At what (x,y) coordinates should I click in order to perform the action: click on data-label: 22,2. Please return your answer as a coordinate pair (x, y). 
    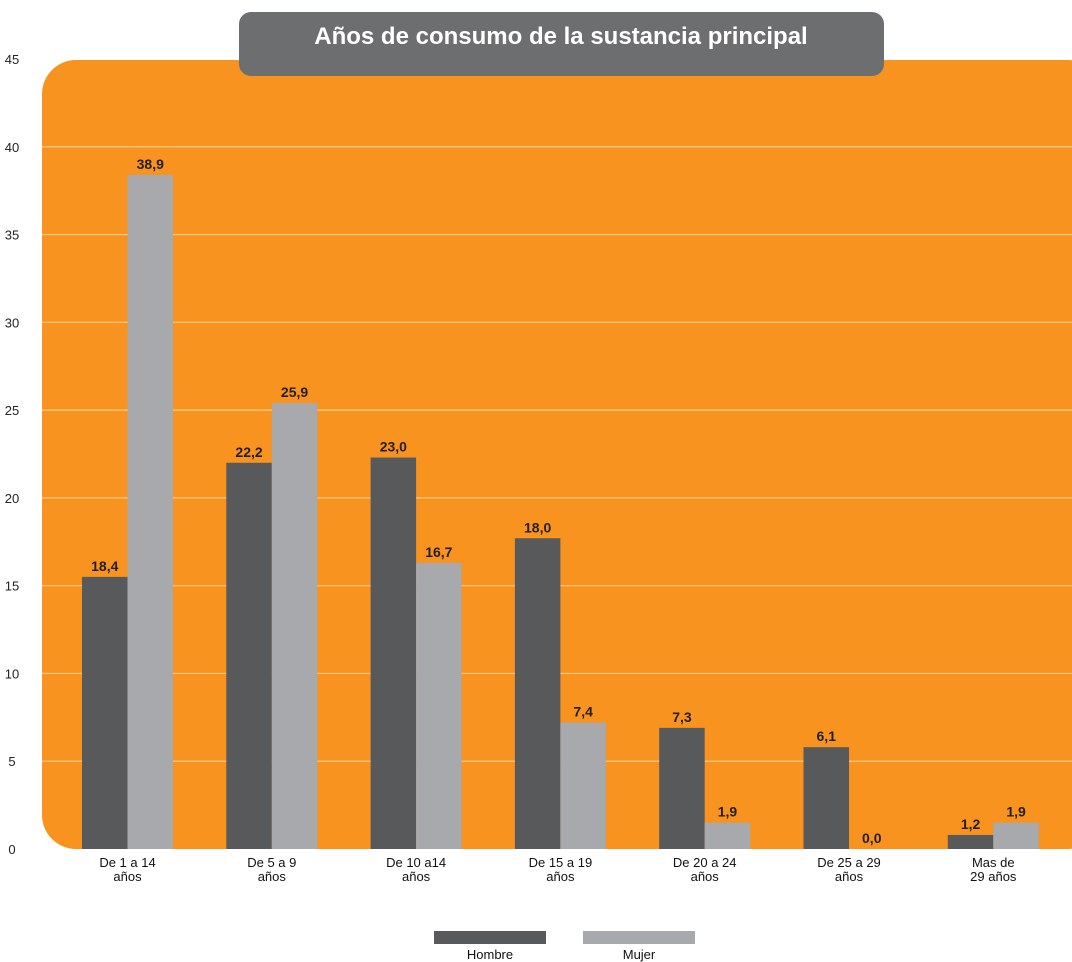
    Looking at the image, I should click on (248, 452).